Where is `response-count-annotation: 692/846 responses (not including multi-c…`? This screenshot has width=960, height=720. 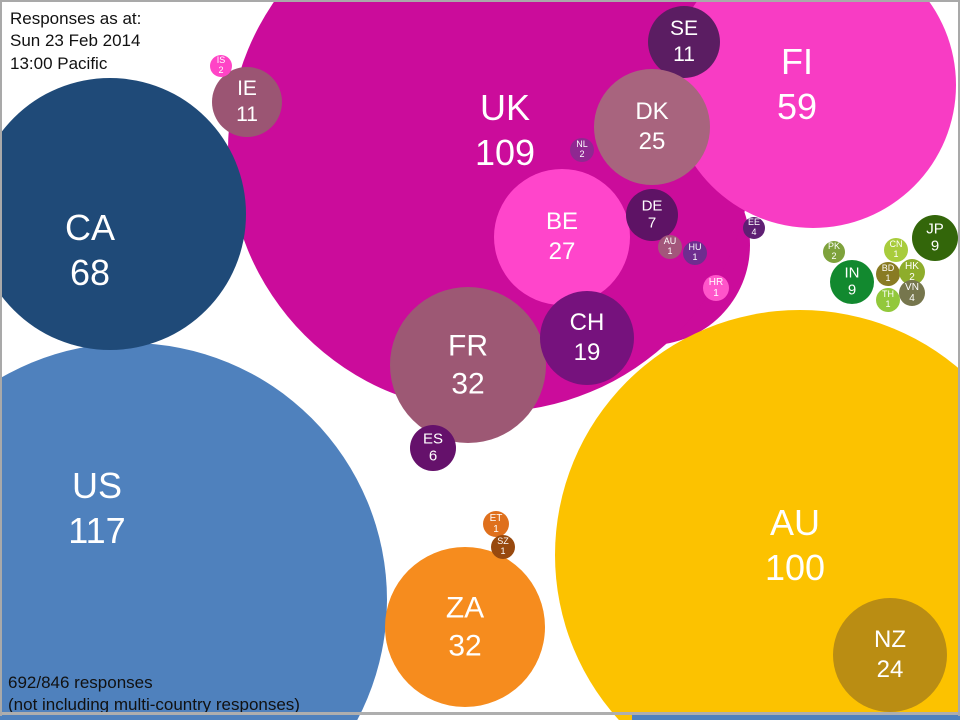
response-count-annotation: 692/846 responses (not including multi-c… is located at coordinates (154, 694).